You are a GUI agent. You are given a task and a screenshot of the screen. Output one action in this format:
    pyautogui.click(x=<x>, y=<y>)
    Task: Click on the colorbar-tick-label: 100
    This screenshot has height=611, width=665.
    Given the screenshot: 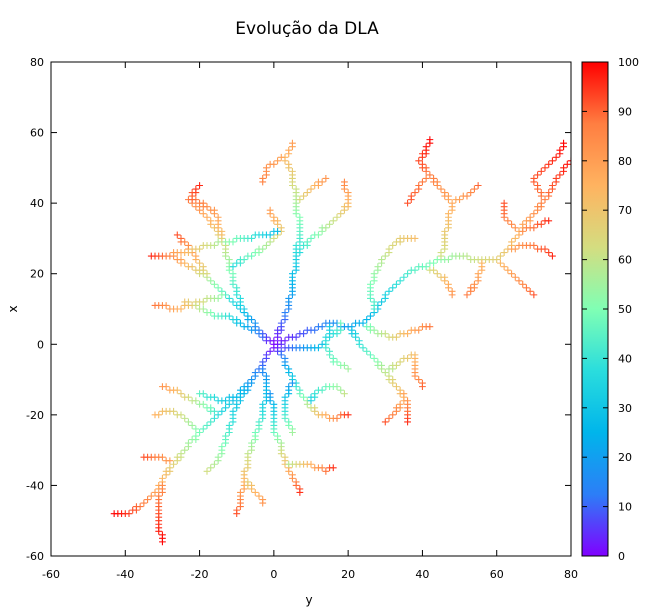 What is the action you would take?
    pyautogui.click(x=628, y=62)
    